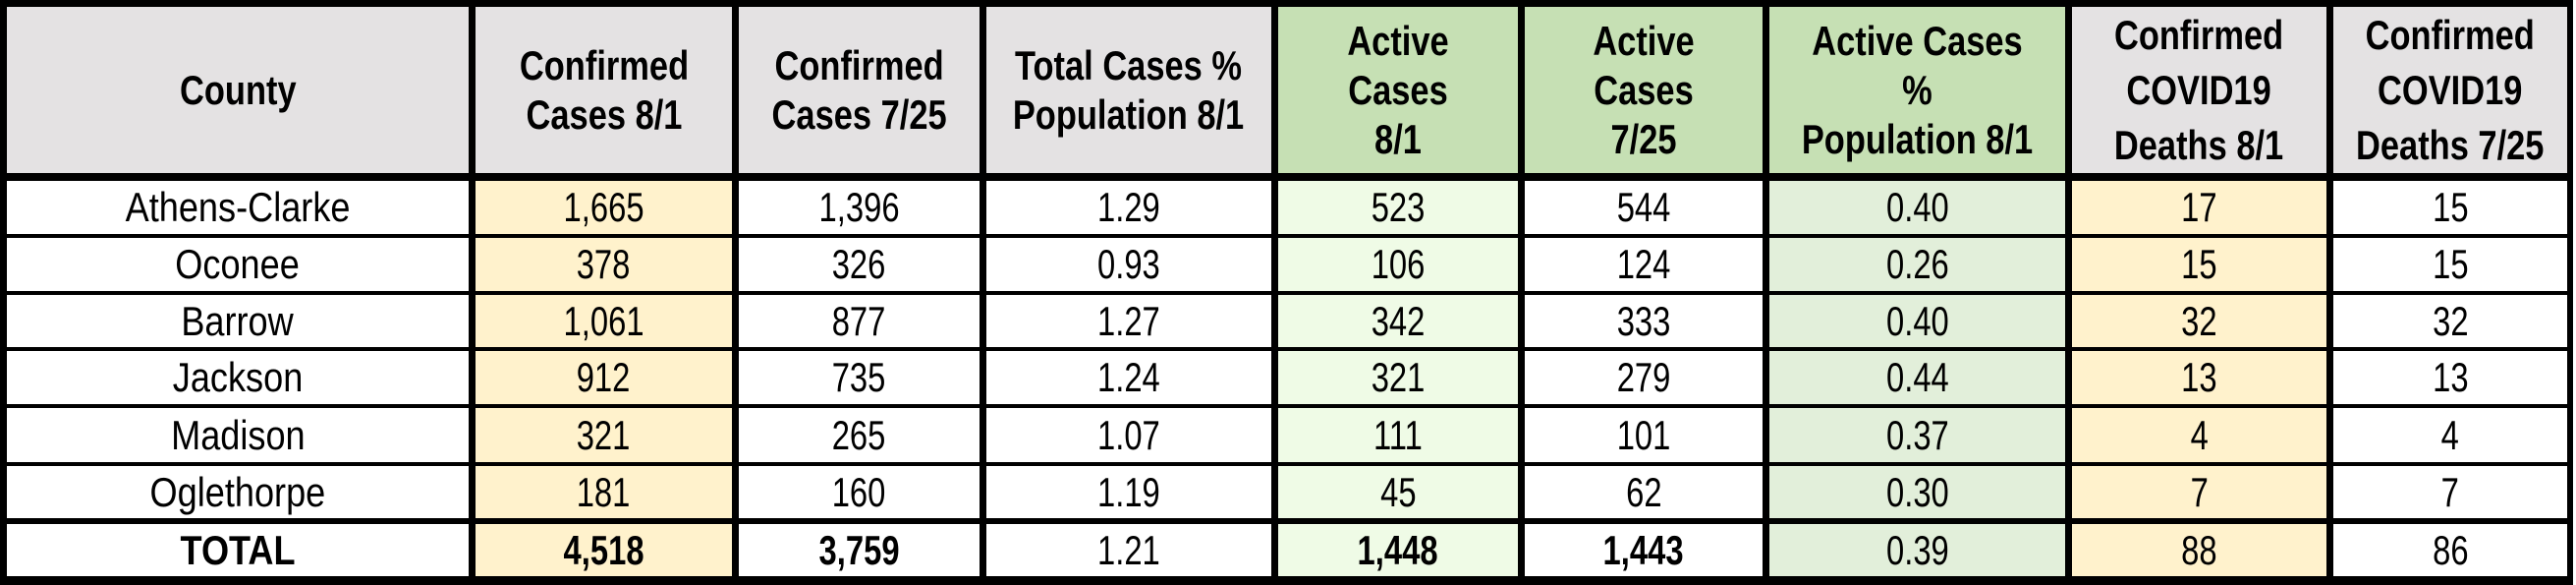  I want to click on value: 106, so click(1398, 264).